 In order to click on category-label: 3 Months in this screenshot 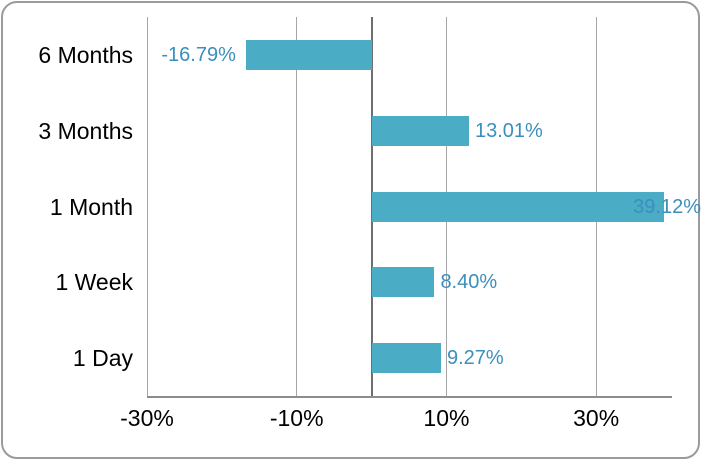, I will do `click(85, 130)`.